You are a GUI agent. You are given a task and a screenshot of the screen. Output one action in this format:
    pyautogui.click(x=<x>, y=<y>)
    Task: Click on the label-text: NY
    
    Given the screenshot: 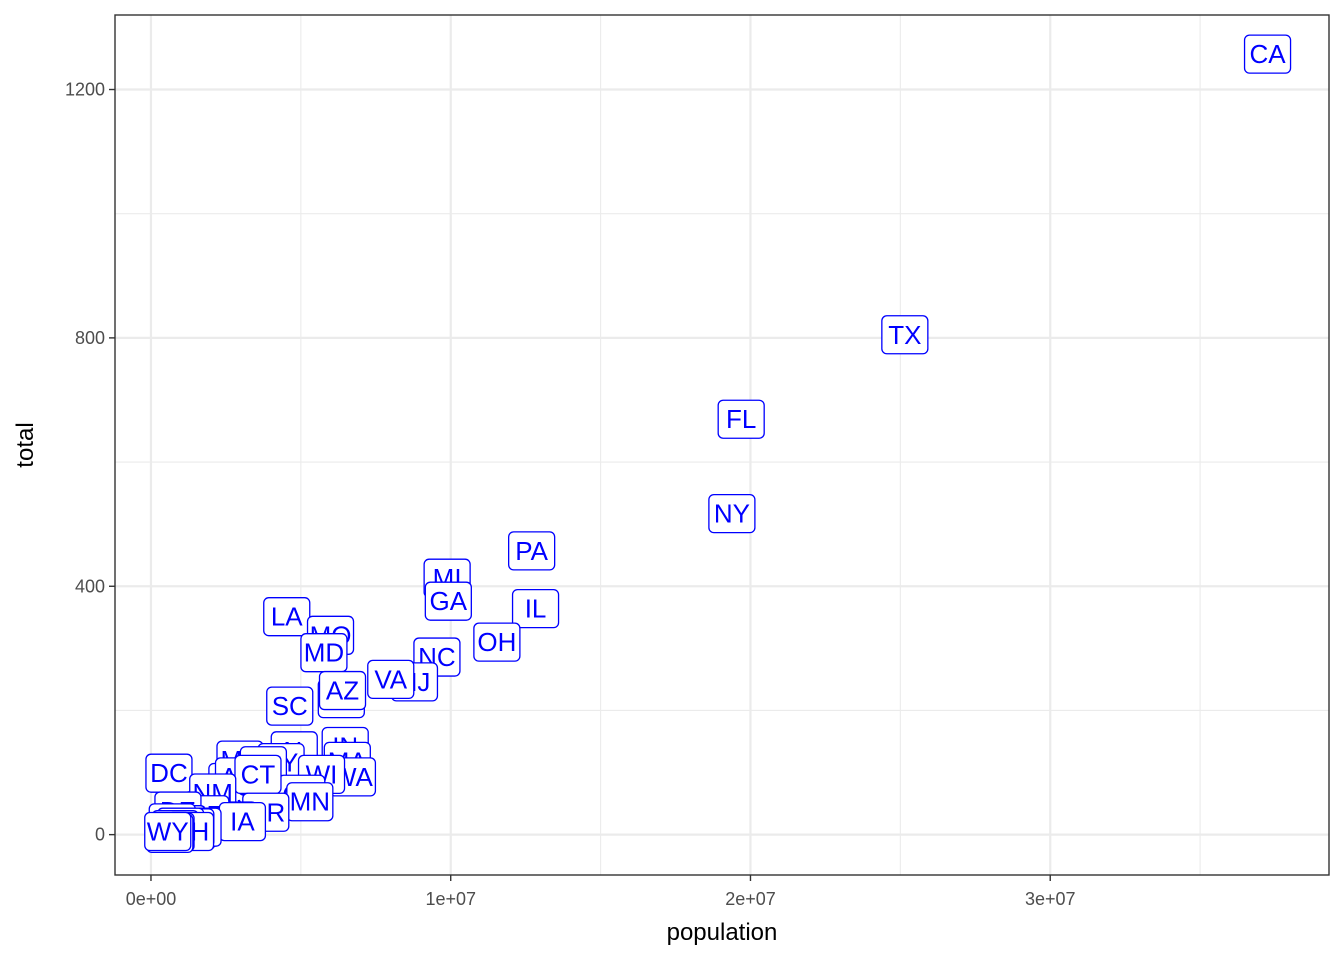 What is the action you would take?
    pyautogui.click(x=732, y=514)
    